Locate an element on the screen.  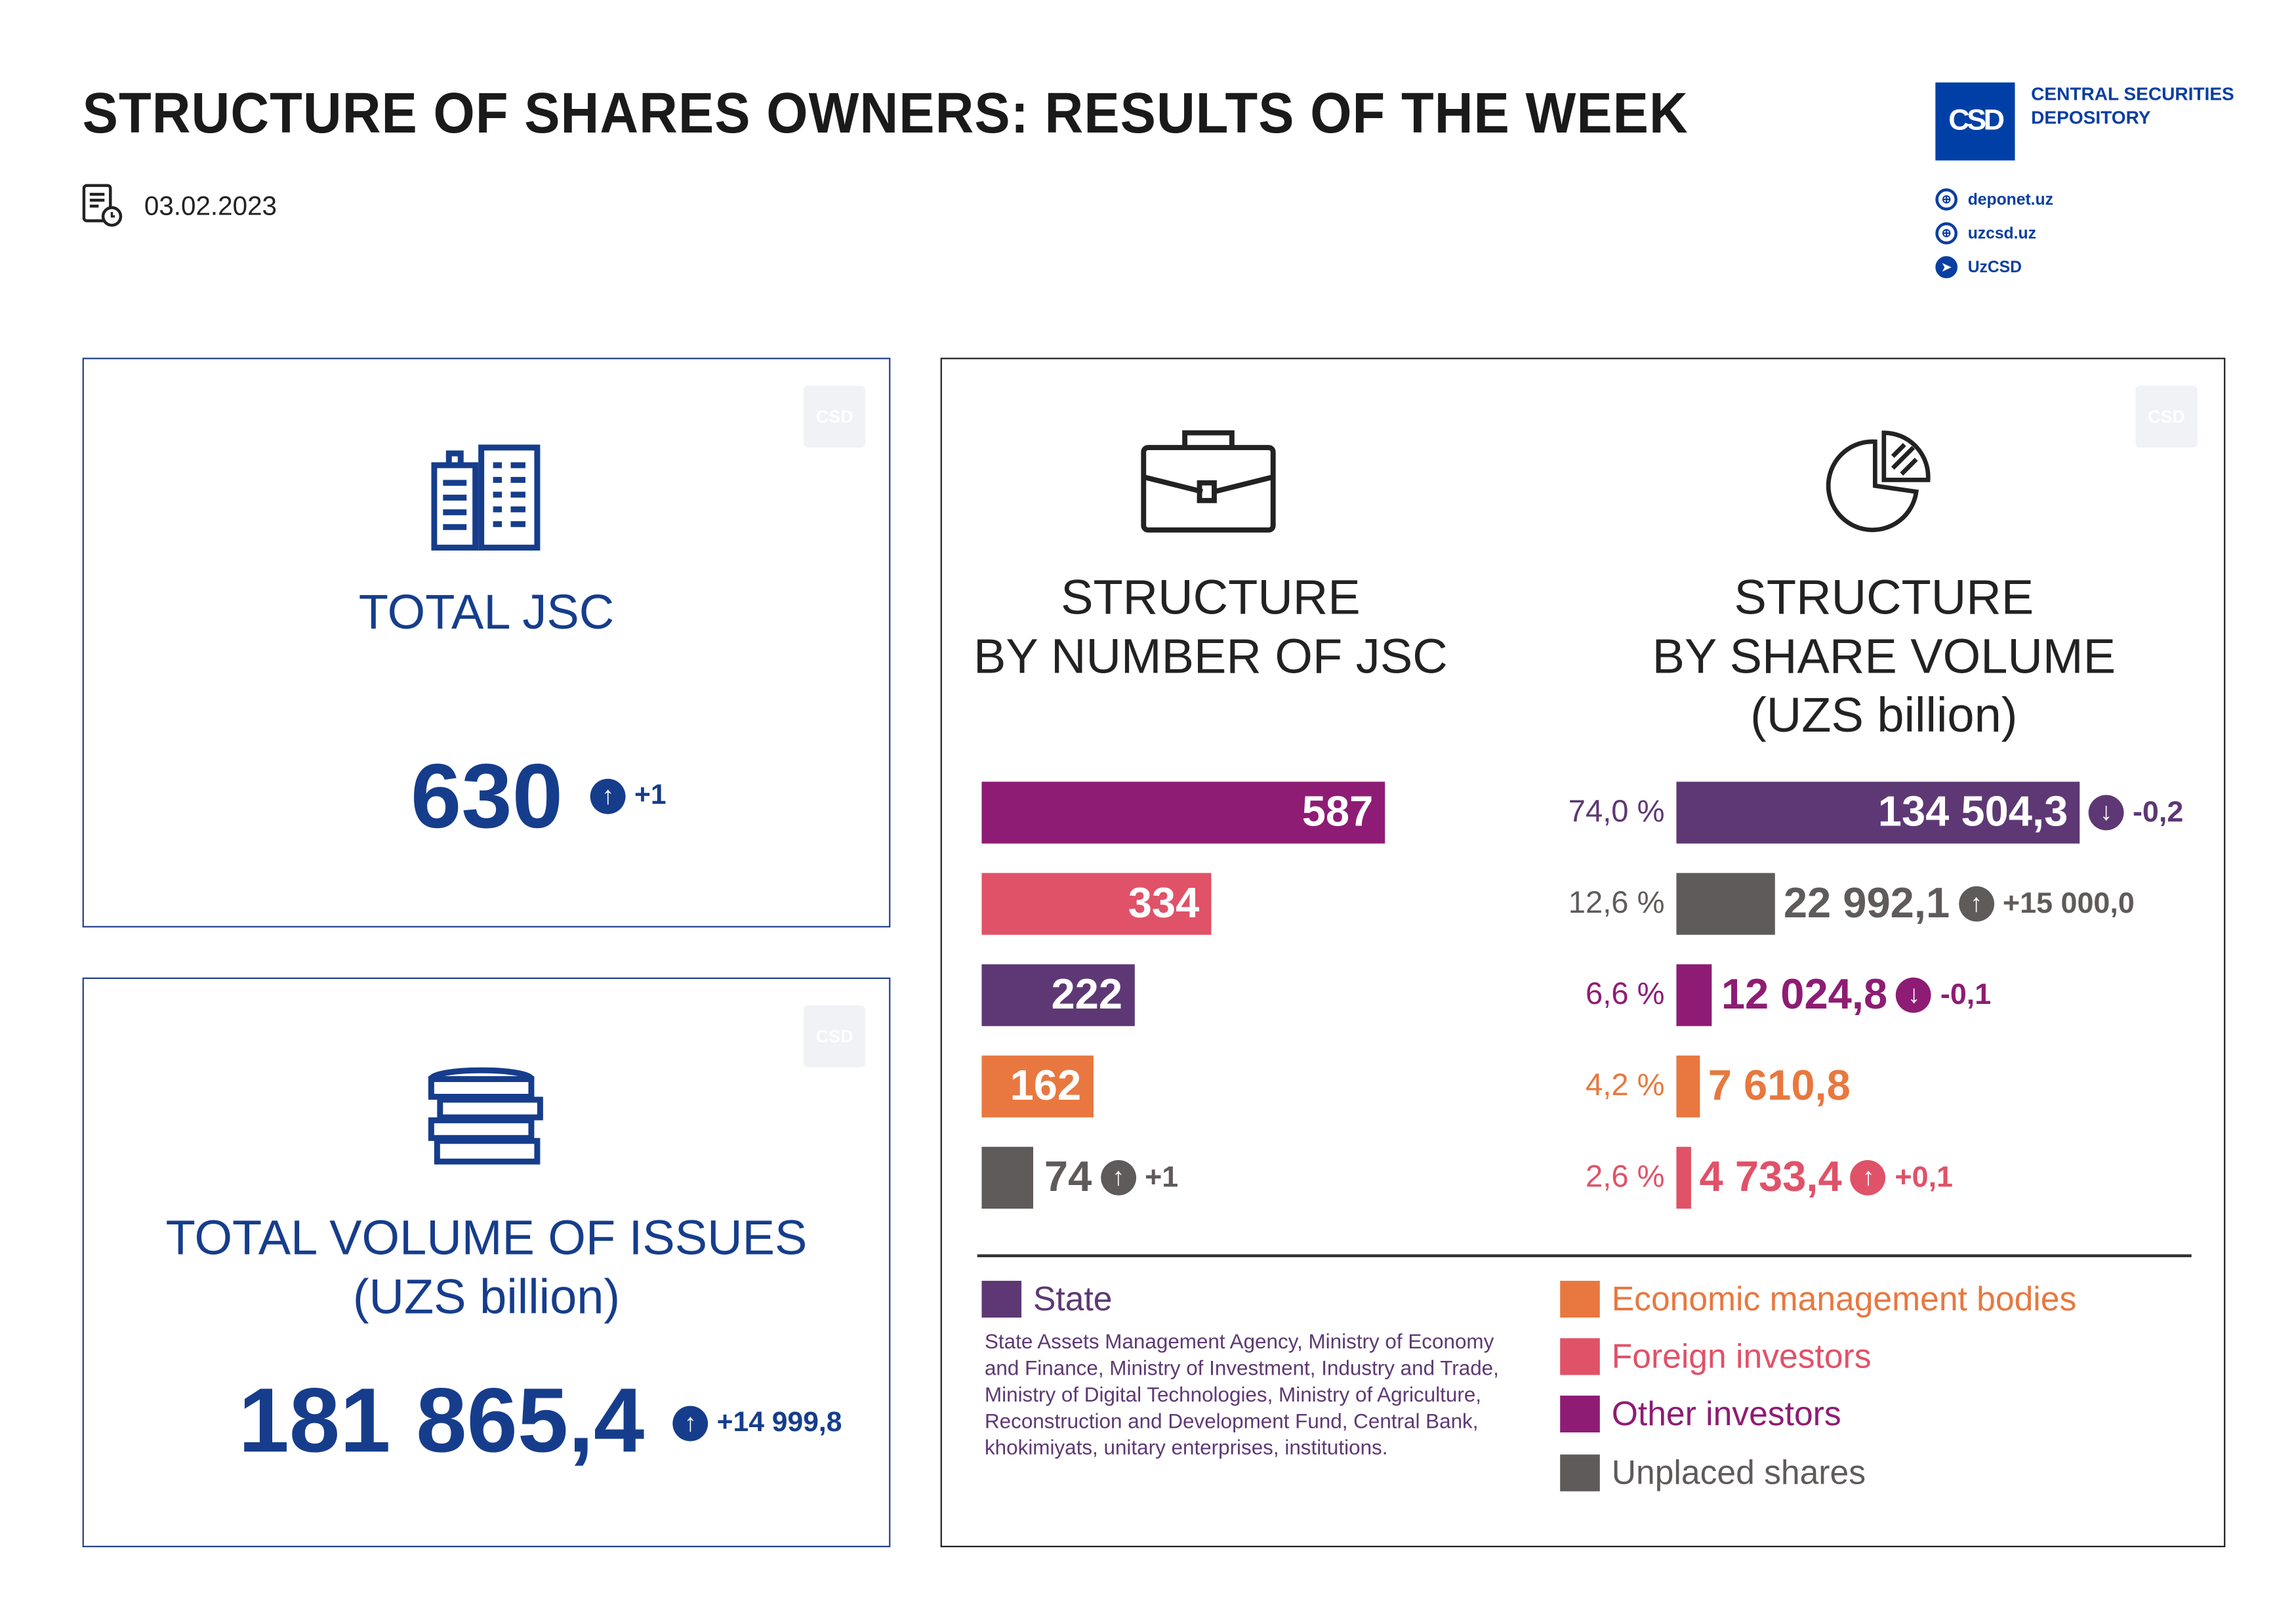
bar-change: +1 is located at coordinates (1162, 1177).